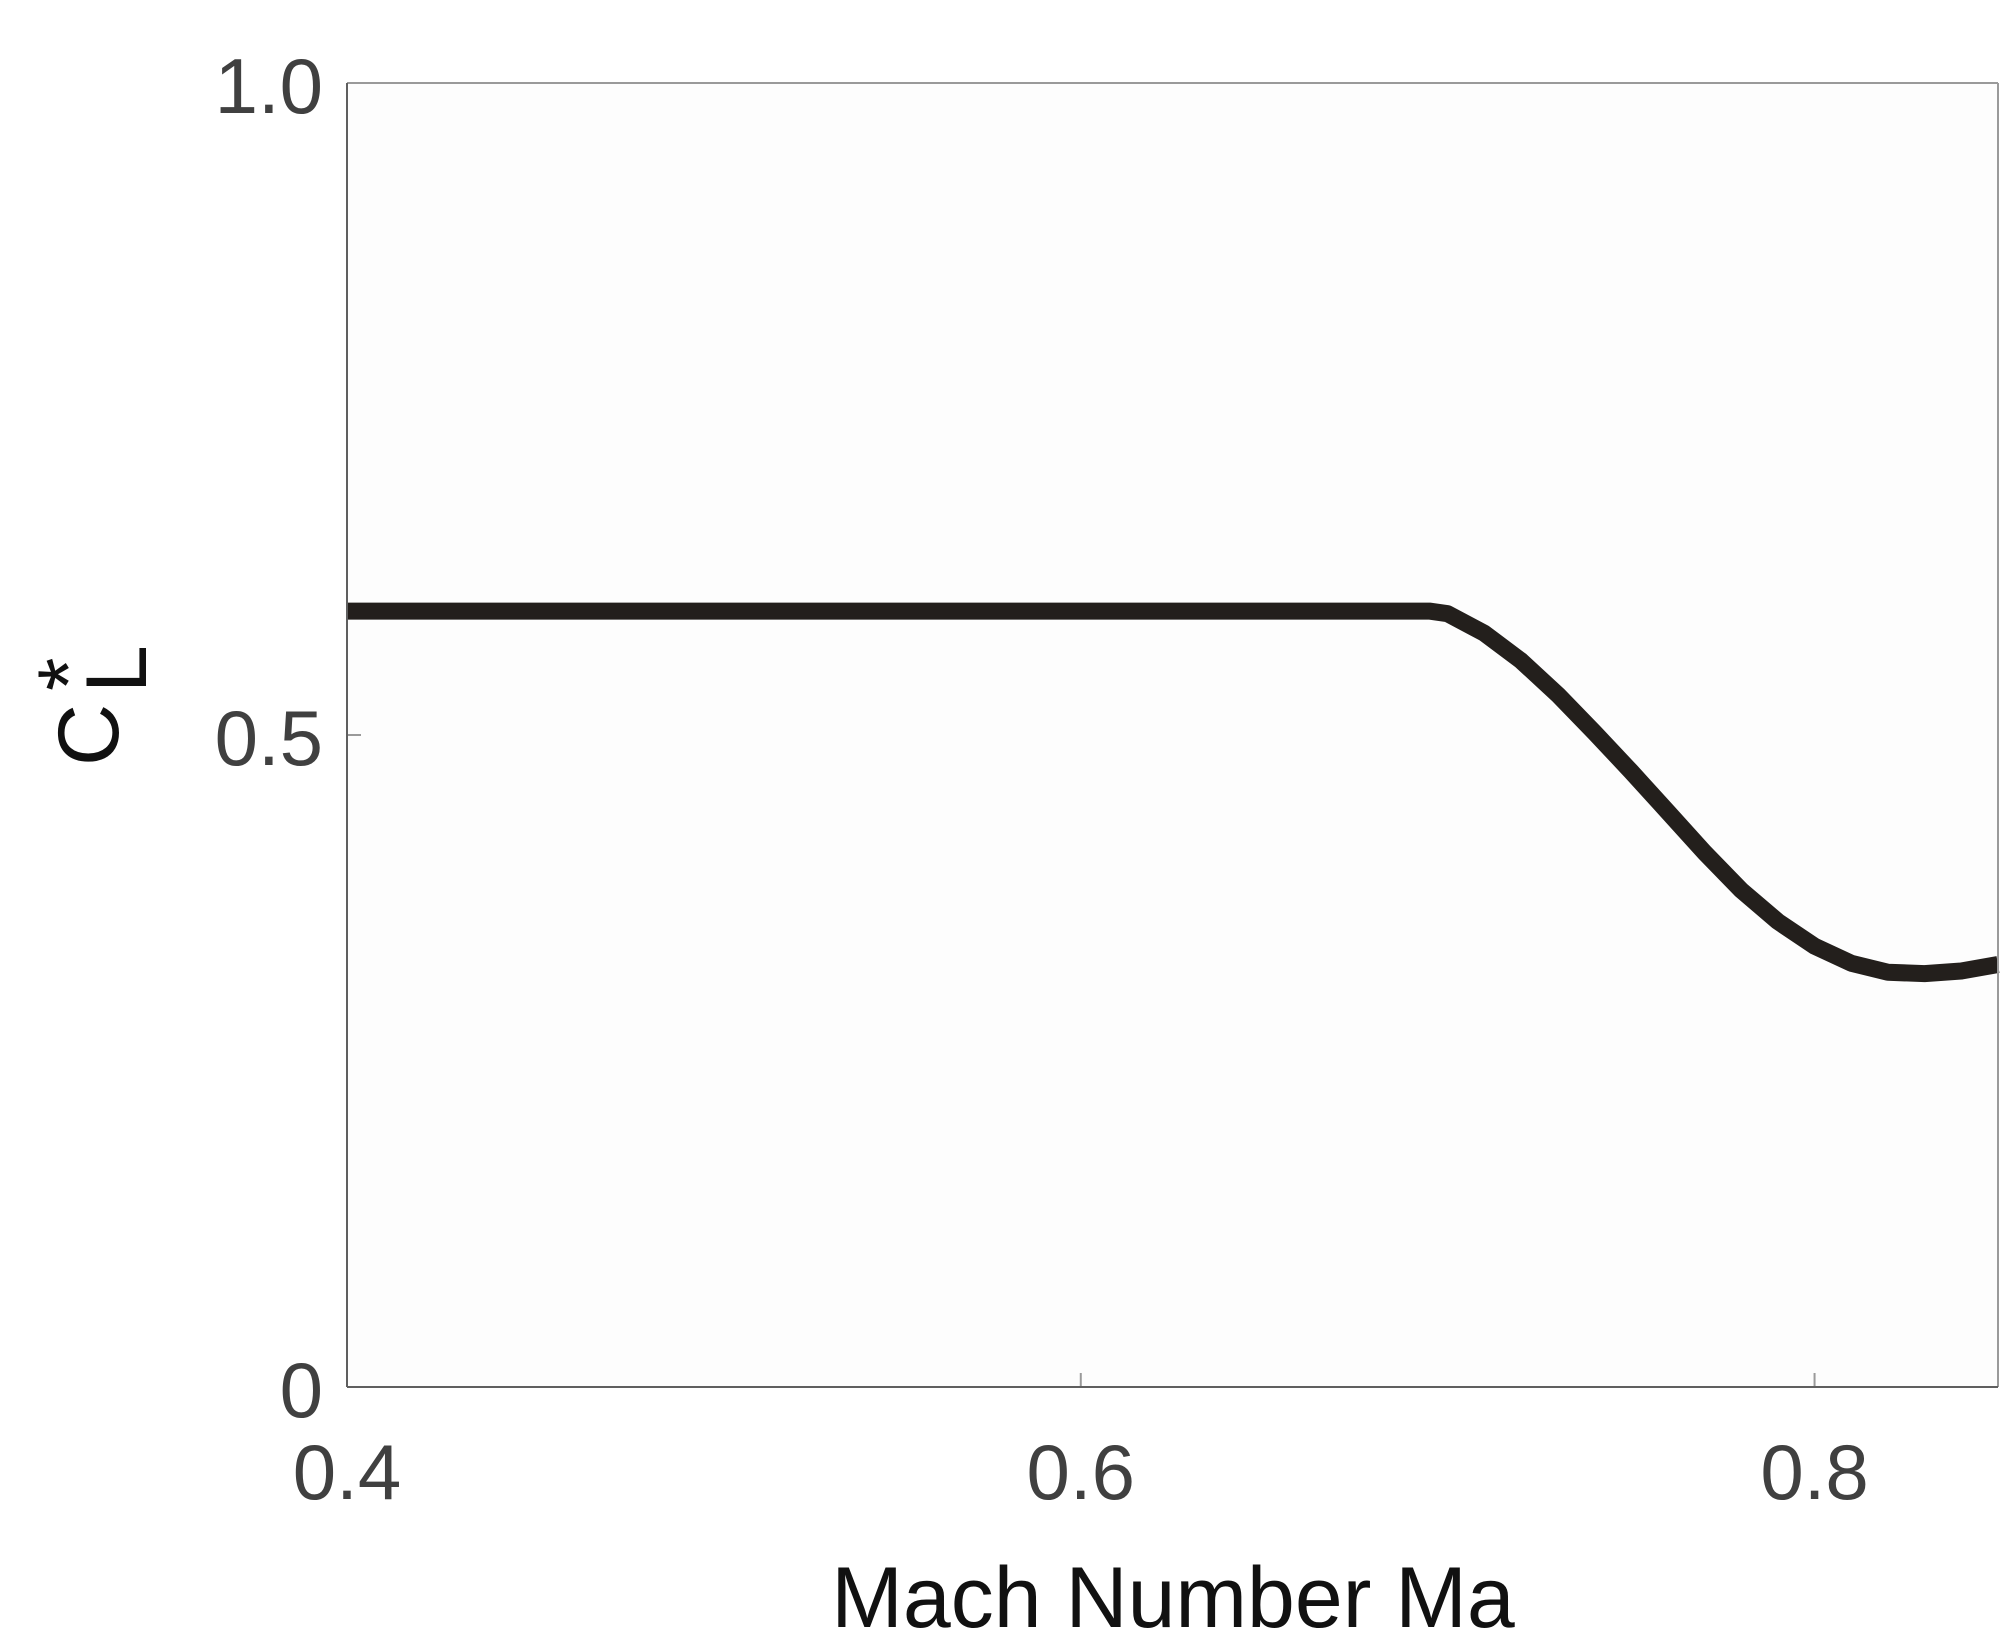 The height and width of the screenshot is (1648, 2011). What do you see at coordinates (301, 1390) in the screenshot?
I see `y-tick-label: 0` at bounding box center [301, 1390].